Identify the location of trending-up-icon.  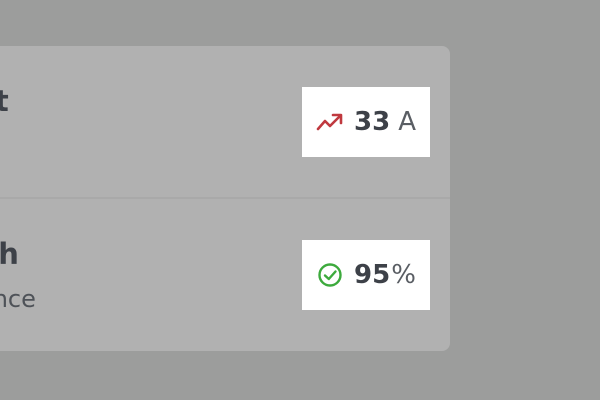
(330, 122).